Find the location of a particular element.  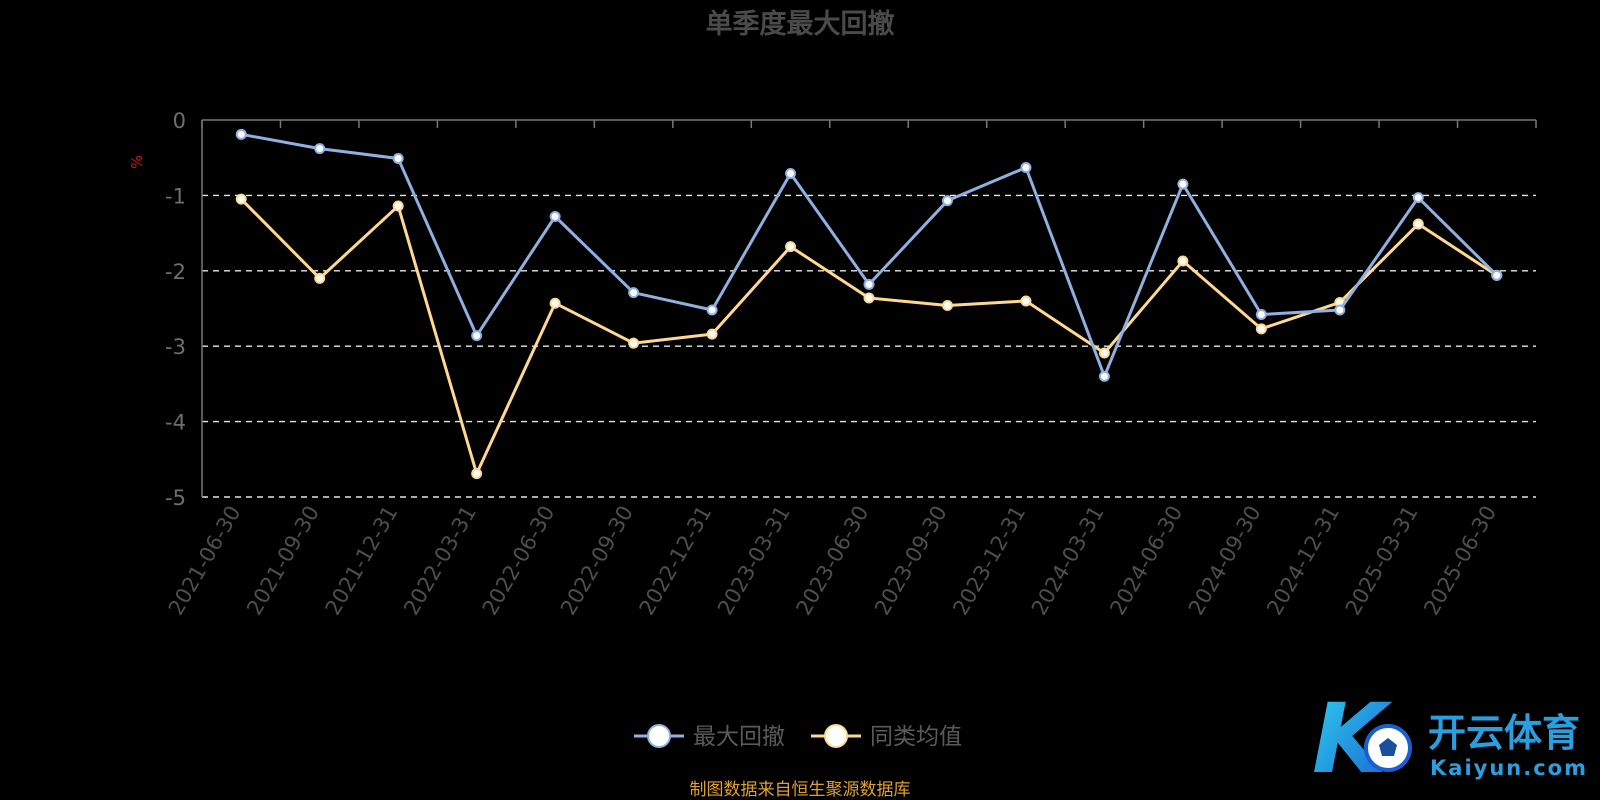

legend-marker-drawdown is located at coordinates (659, 736).